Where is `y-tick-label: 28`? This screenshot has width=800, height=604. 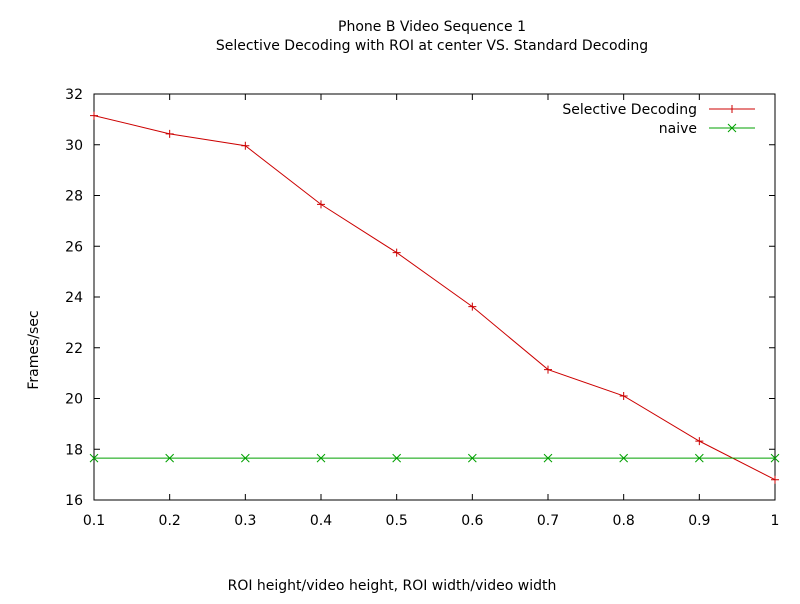
y-tick-label: 28 is located at coordinates (74, 197).